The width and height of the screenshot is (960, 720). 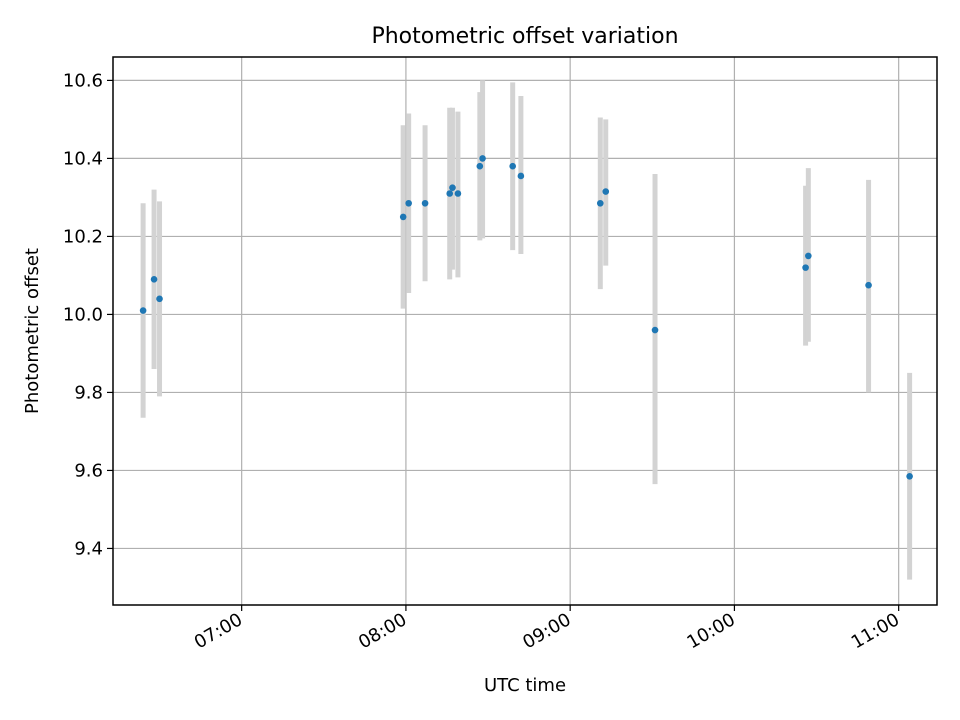 I want to click on x-axis-label: UTC time, so click(x=525, y=685).